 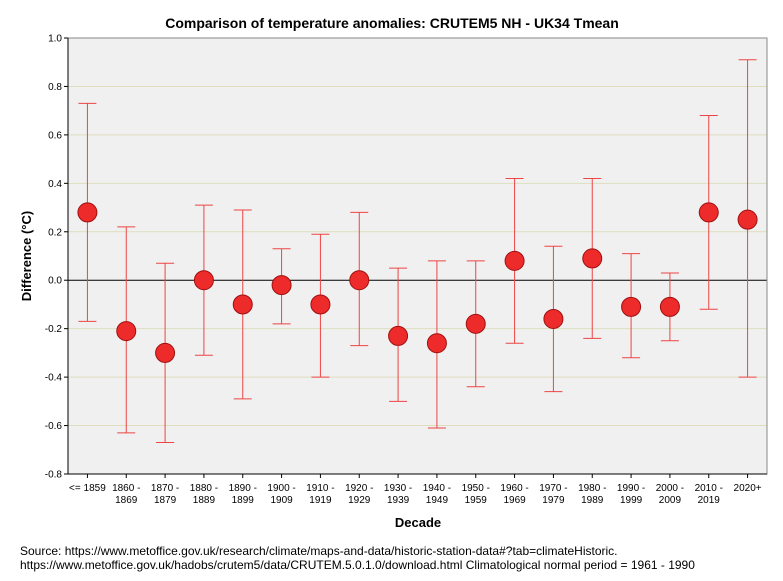 What do you see at coordinates (54, 257) in the screenshot?
I see `y-tick-labels: -0.8 -0.6 -0.4 -0.2 0.0 0.2 0.4 0.6 0.8 1.0` at bounding box center [54, 257].